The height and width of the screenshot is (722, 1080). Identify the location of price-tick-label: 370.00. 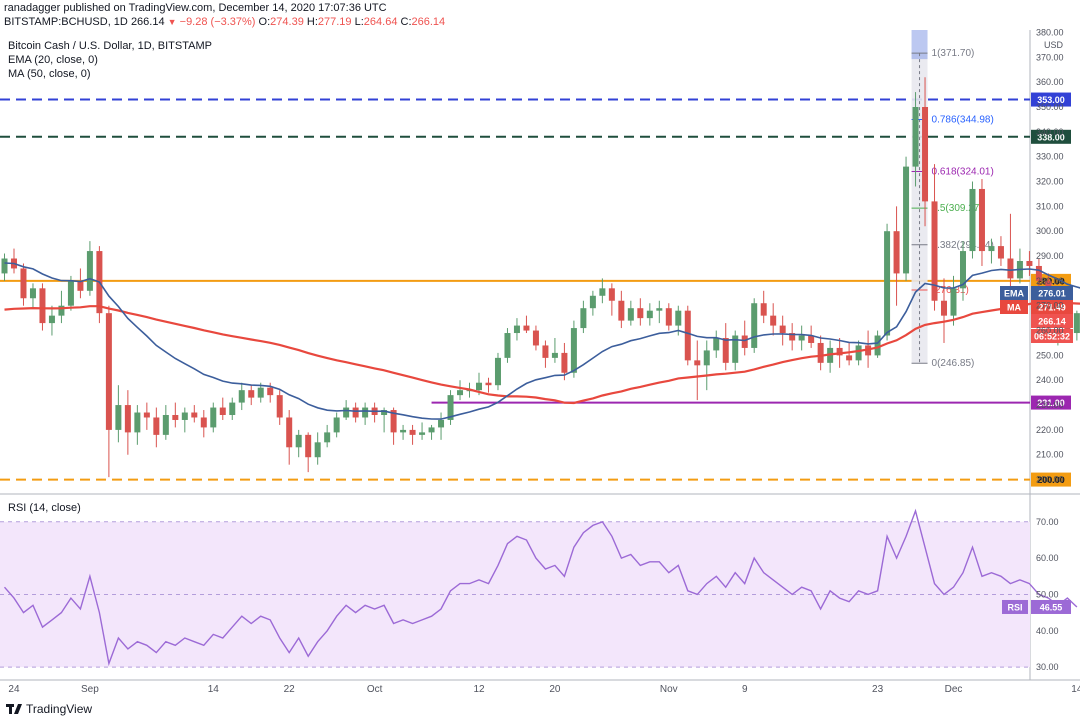
(1050, 57).